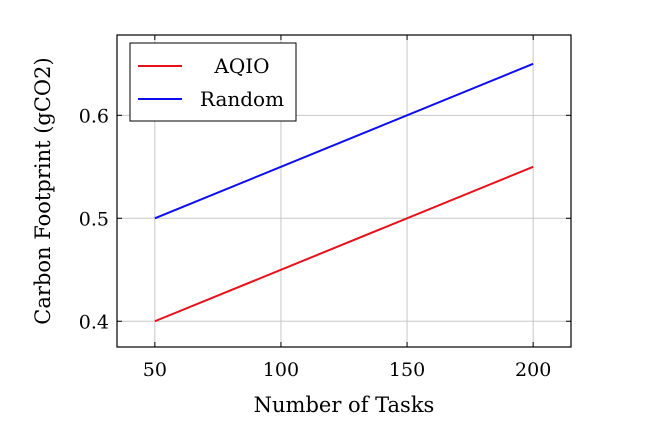 Image resolution: width=655 pixels, height=426 pixels. I want to click on y-tick-label: 0.4, so click(94, 322).